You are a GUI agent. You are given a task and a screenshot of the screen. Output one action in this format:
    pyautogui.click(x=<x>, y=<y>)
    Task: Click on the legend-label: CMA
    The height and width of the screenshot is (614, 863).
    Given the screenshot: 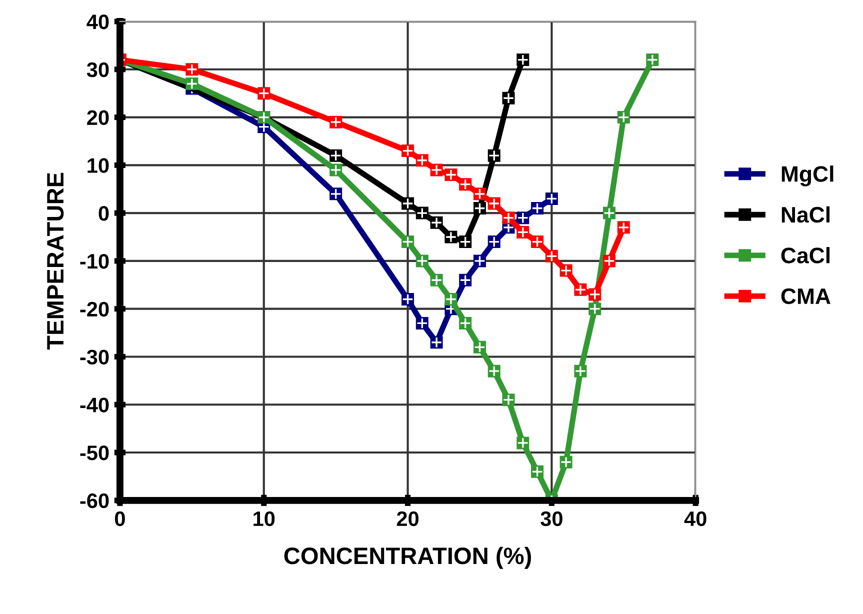 What is the action you would take?
    pyautogui.click(x=805, y=296)
    